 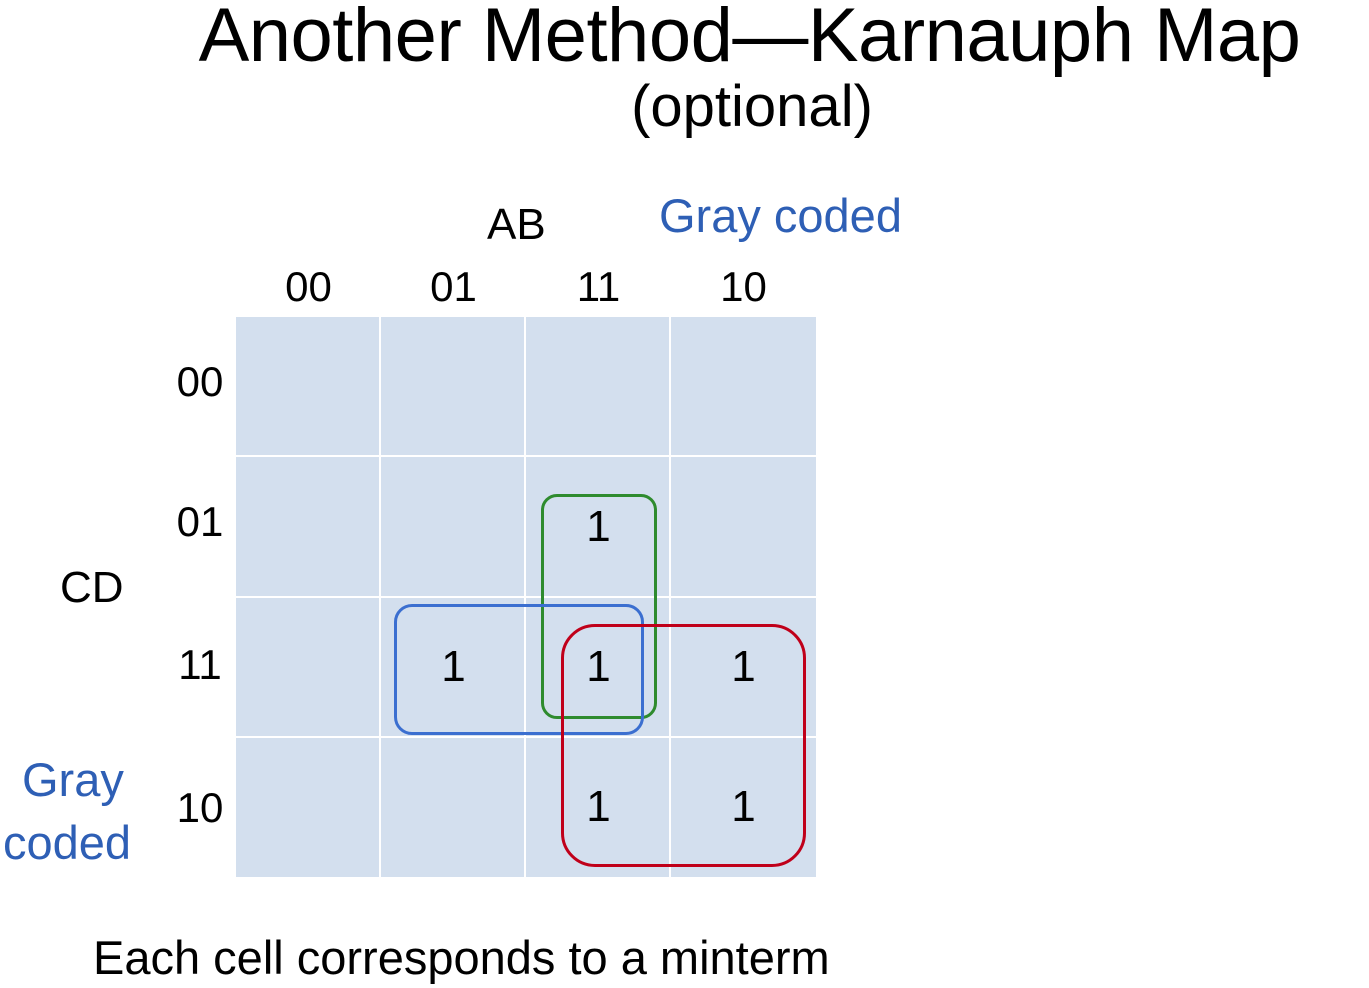 I want to click on column-header-00: 00, so click(x=308, y=286).